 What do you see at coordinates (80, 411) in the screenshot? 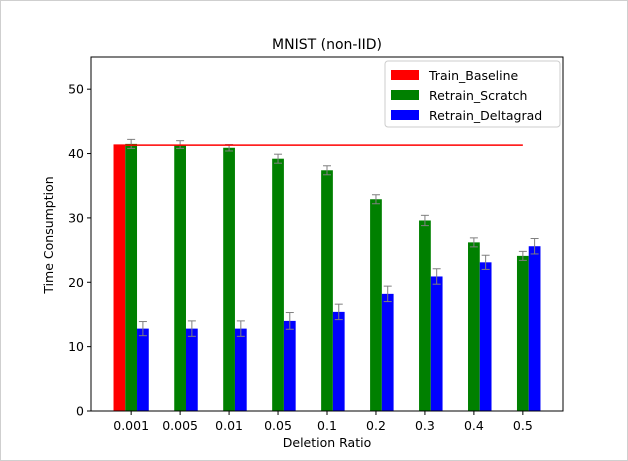
I see `y-tick-label: 0` at bounding box center [80, 411].